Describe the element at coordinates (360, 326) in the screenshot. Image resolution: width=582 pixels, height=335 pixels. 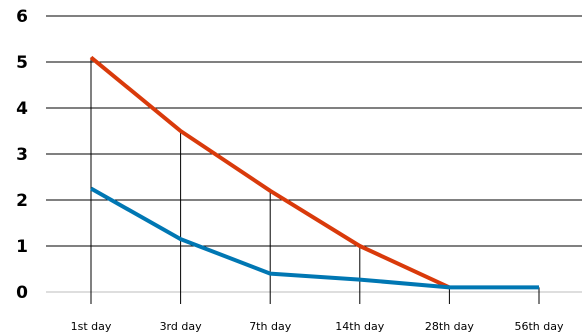
I see `x-tick-label: 14th day` at that location.